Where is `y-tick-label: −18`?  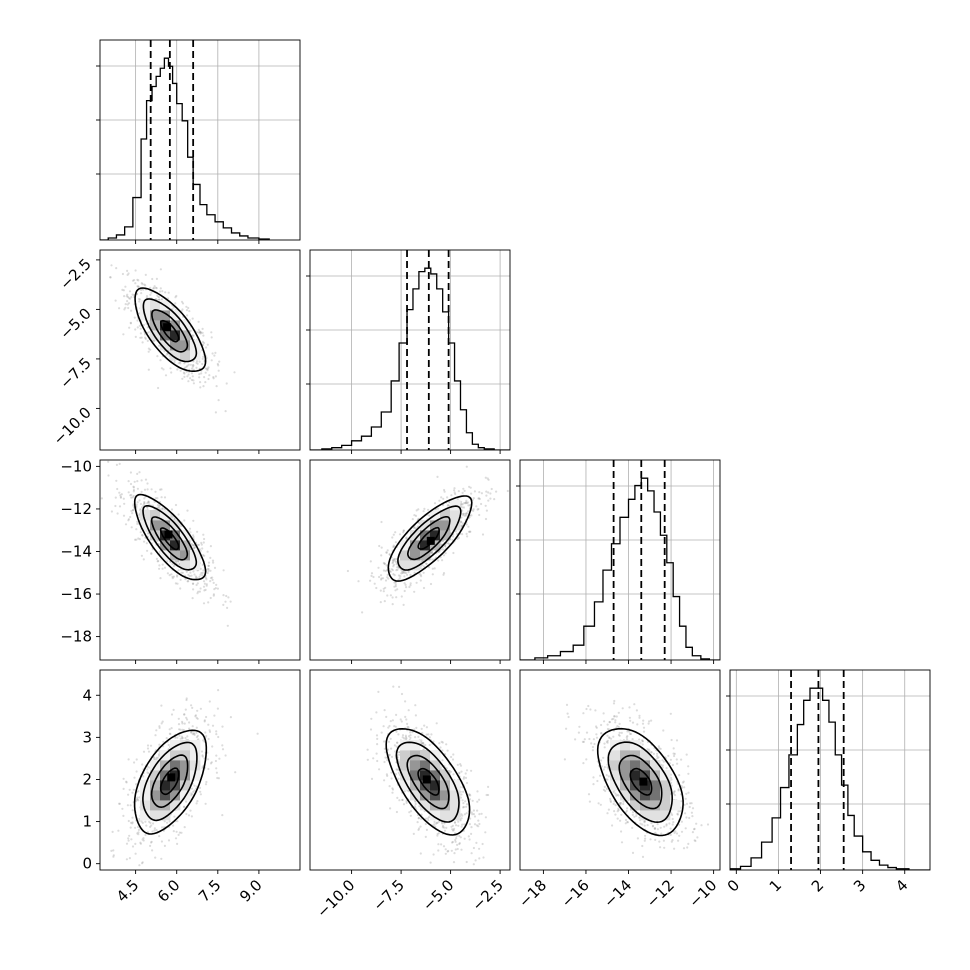
y-tick-label: −18 is located at coordinates (76, 637).